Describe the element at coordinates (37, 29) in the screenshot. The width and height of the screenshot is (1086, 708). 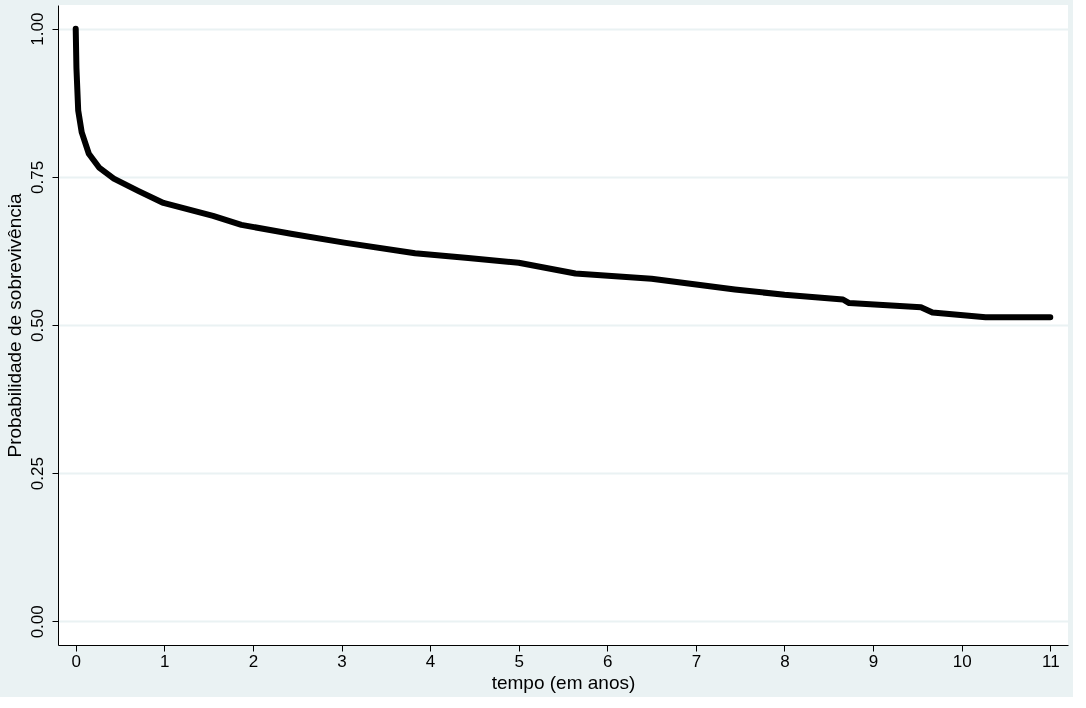
I see `y-tick-label: 1.00` at that location.